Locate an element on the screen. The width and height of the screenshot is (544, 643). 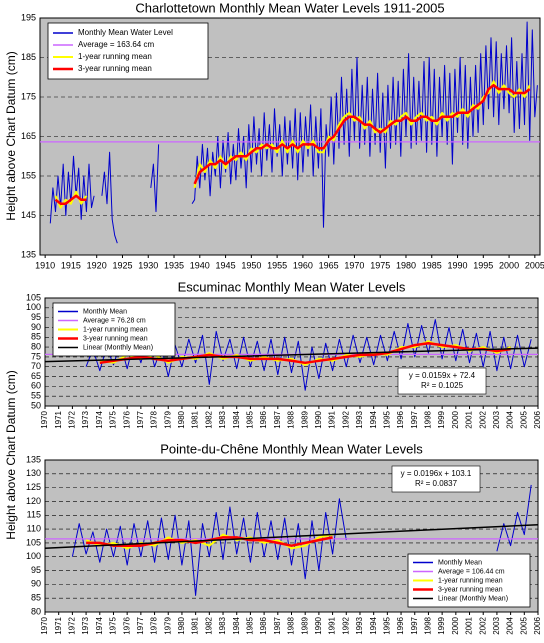
annotation-text: R² = 0.1025 is located at coordinates (442, 385).